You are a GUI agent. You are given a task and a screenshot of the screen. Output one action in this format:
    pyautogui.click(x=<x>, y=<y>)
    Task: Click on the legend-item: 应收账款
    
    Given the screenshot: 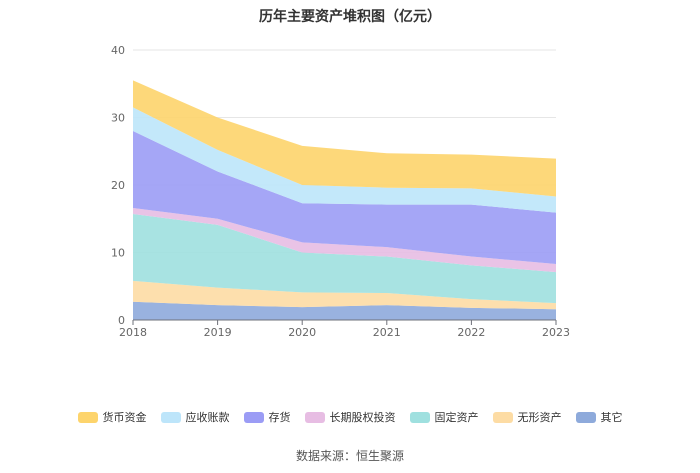 What is the action you would take?
    pyautogui.click(x=195, y=417)
    